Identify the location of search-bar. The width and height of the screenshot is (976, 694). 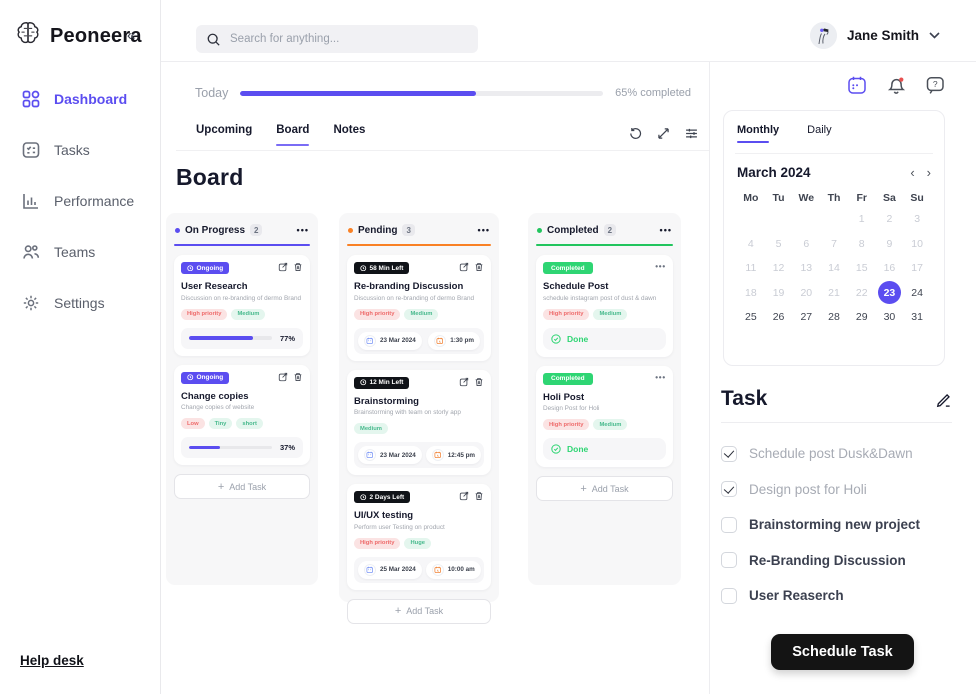
(337, 39).